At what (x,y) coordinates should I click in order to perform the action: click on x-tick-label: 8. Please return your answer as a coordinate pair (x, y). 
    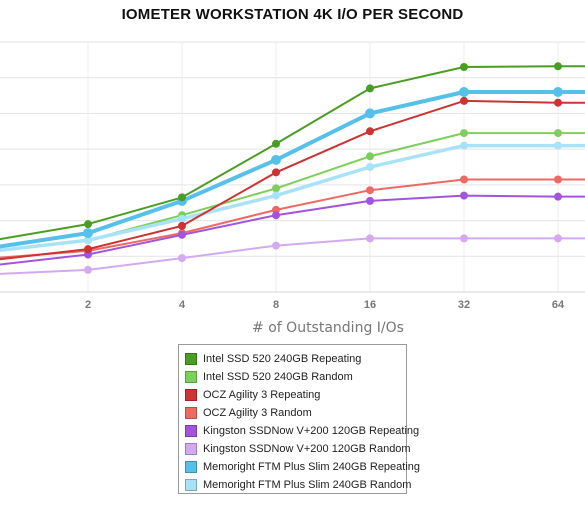
    Looking at the image, I should click on (276, 305).